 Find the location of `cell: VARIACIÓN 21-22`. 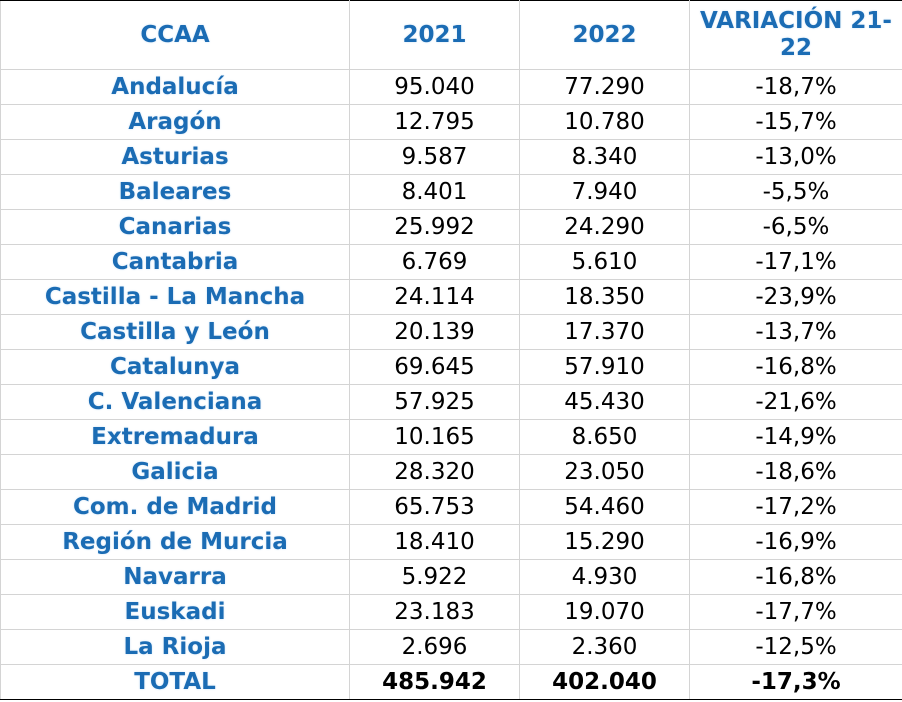

cell: VARIACIÓN 21-22 is located at coordinates (795, 35).